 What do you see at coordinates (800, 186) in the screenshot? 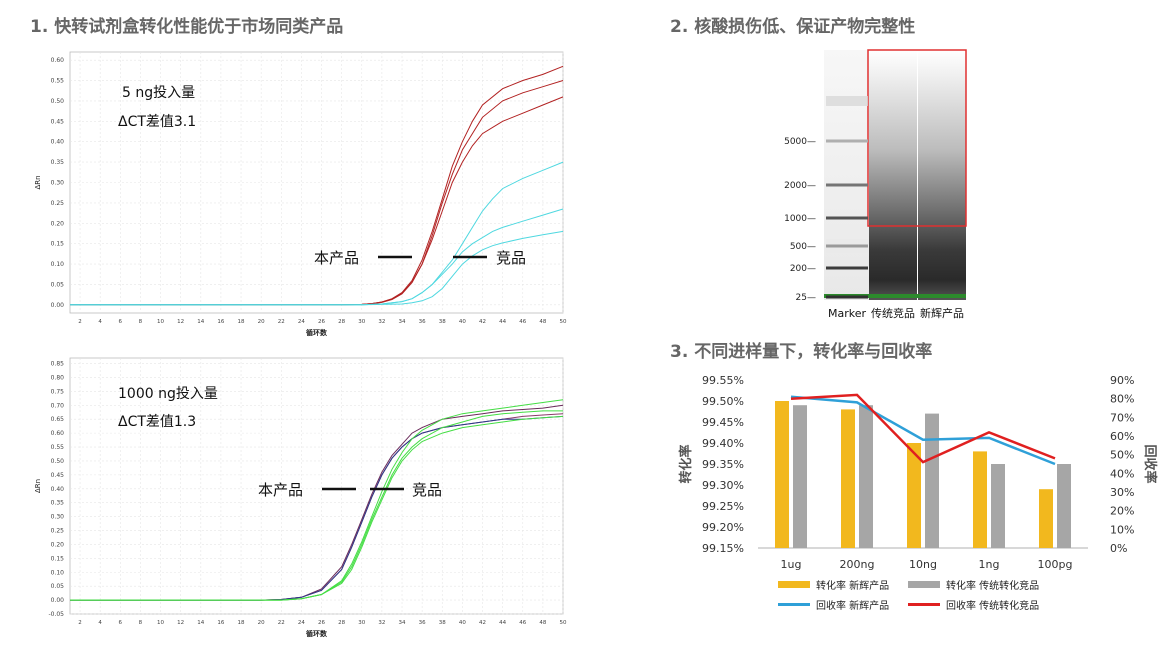
I see `marker-size-label: 2000—` at bounding box center [800, 186].